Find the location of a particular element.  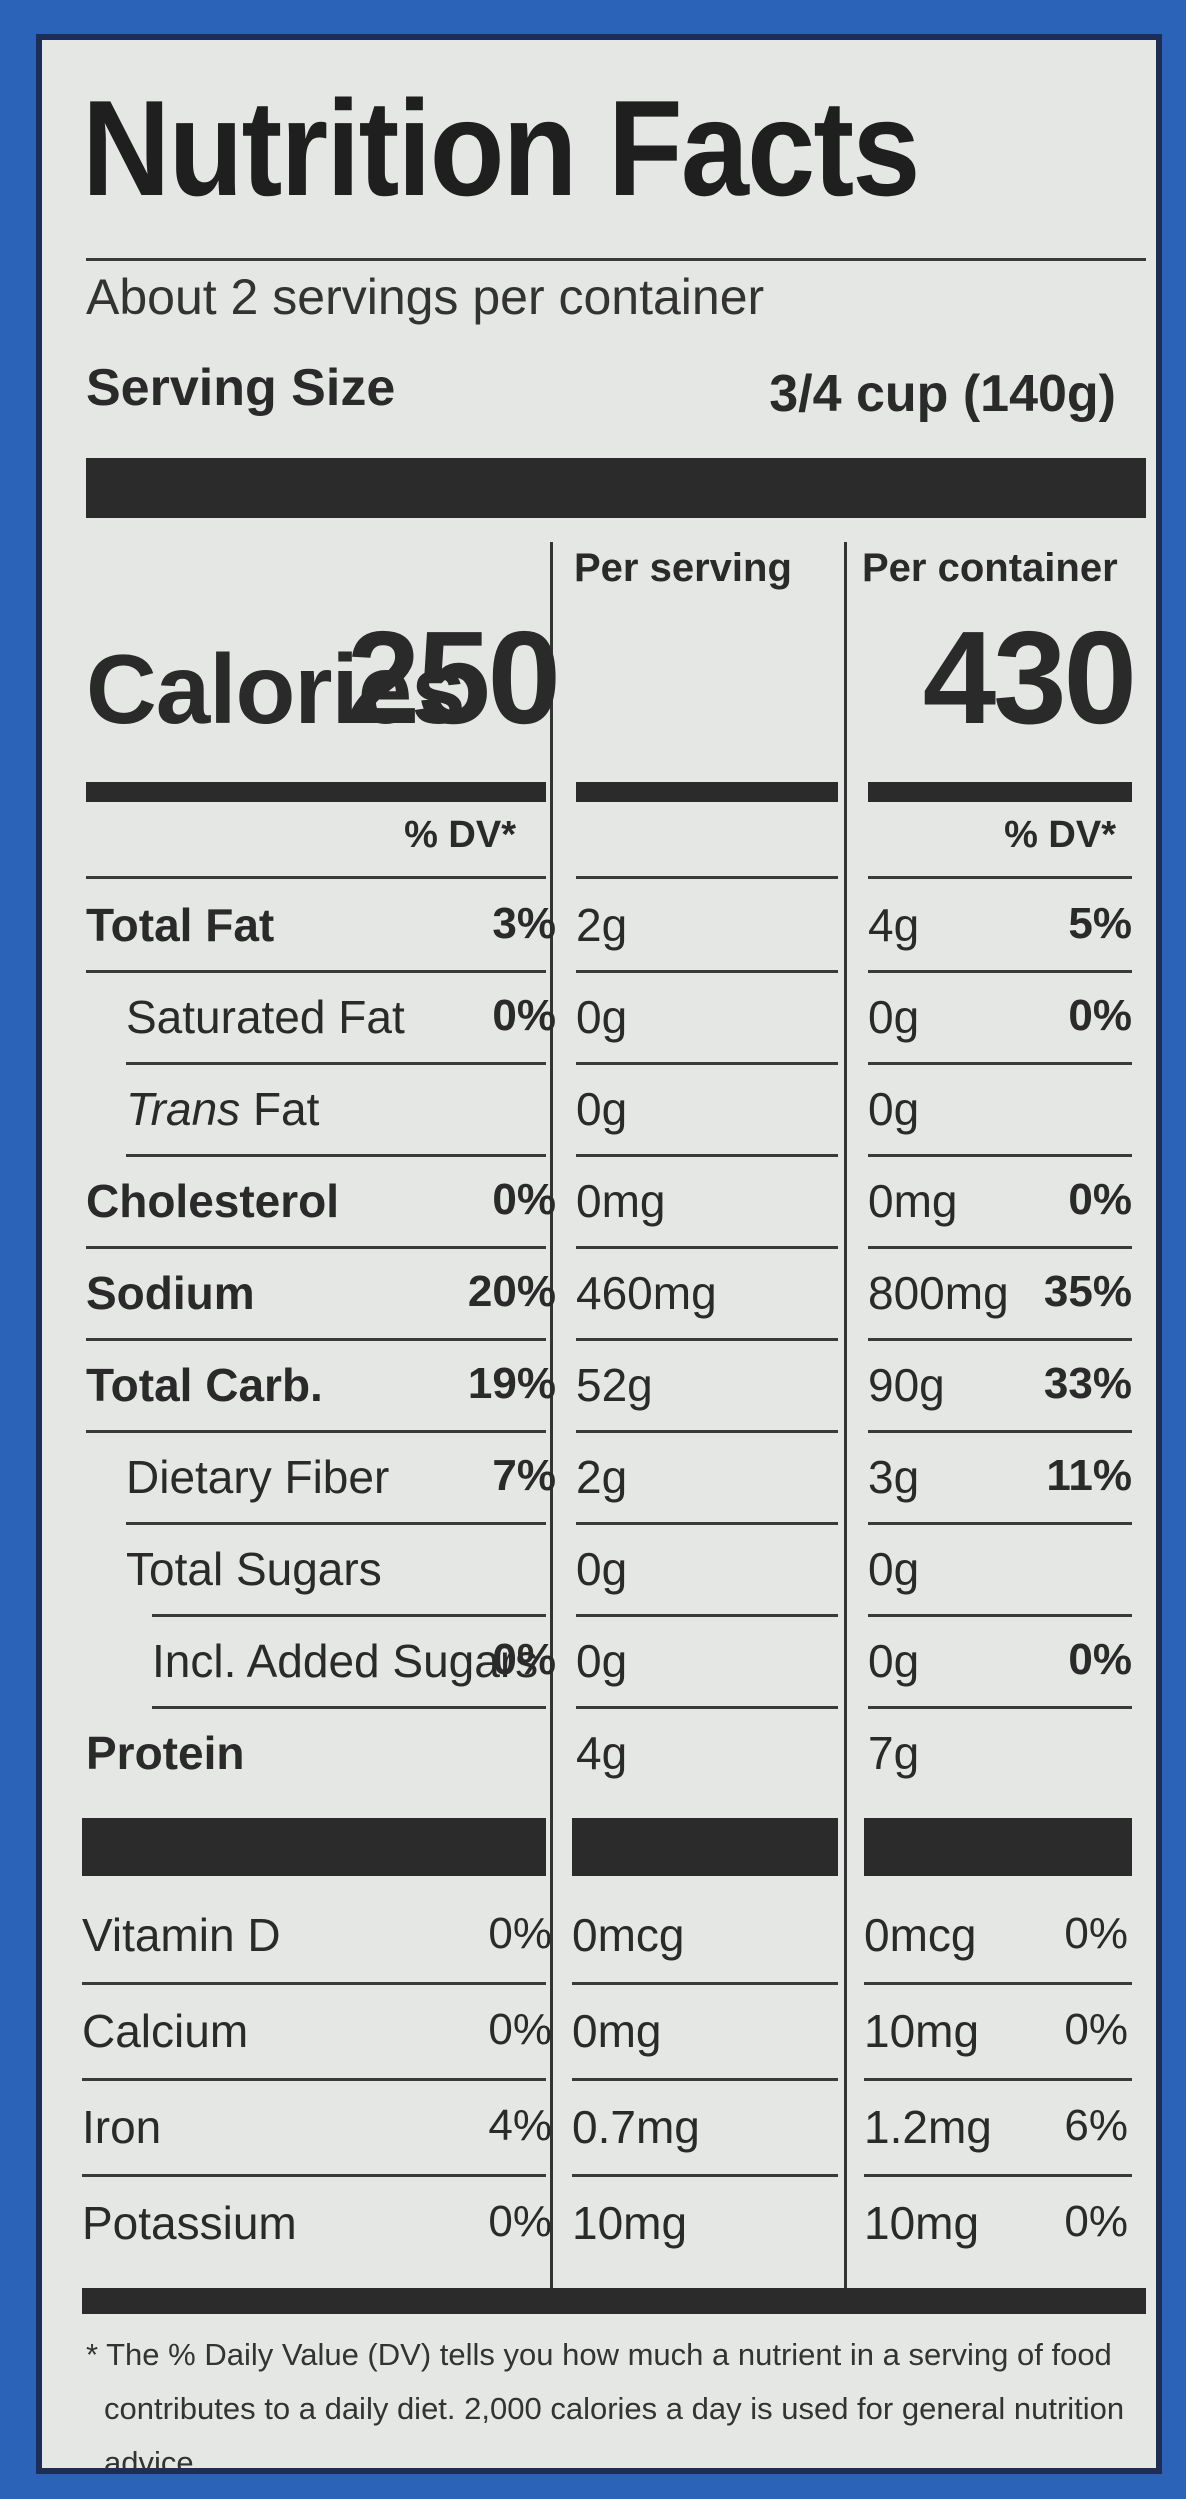

container-amount: 800mg is located at coordinates (938, 1293).